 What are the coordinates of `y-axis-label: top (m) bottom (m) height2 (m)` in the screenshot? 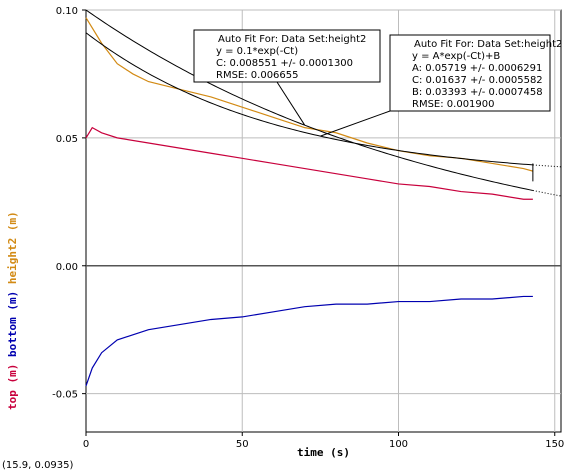 It's located at (12, 310).